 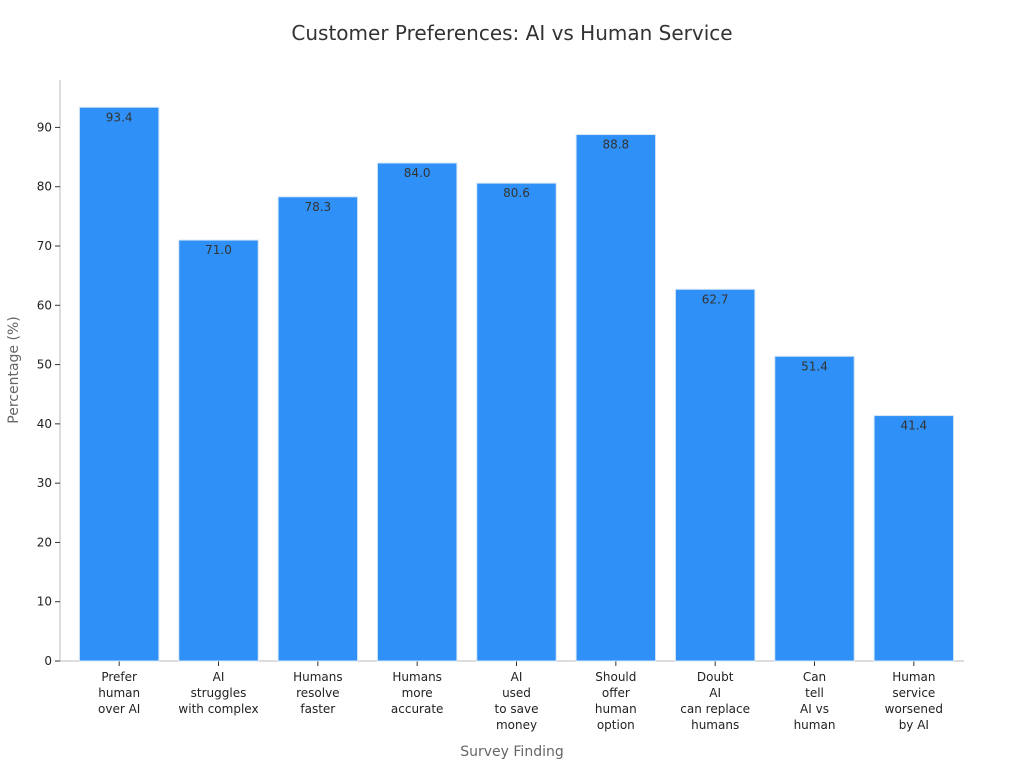 What do you see at coordinates (417, 173) in the screenshot?
I see `bar-value-label: 84.0` at bounding box center [417, 173].